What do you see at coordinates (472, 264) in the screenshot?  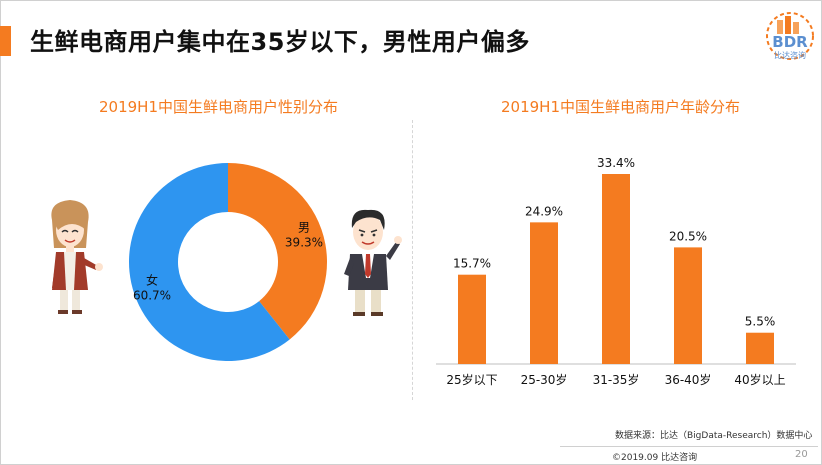 I see `bar-value-label: 15.7%` at bounding box center [472, 264].